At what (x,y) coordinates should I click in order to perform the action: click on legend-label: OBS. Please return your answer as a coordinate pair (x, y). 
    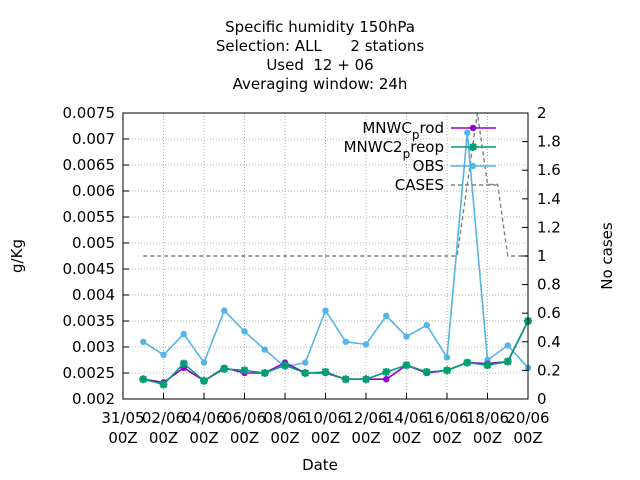
    Looking at the image, I should click on (428, 166).